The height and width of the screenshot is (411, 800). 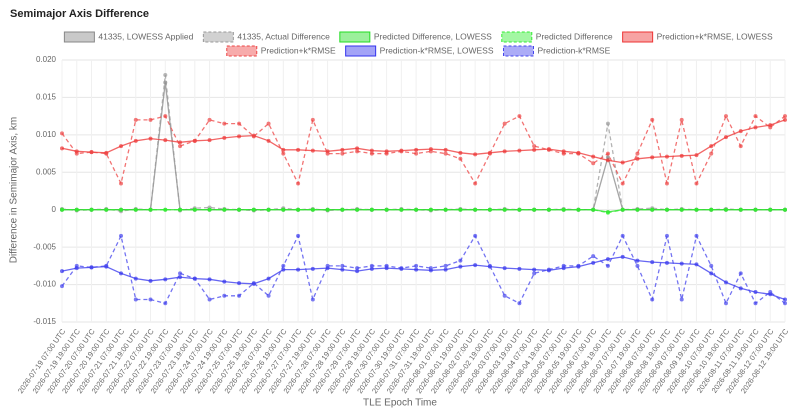 What do you see at coordinates (44, 246) in the screenshot?
I see `y-tick-label: -0.005` at bounding box center [44, 246].